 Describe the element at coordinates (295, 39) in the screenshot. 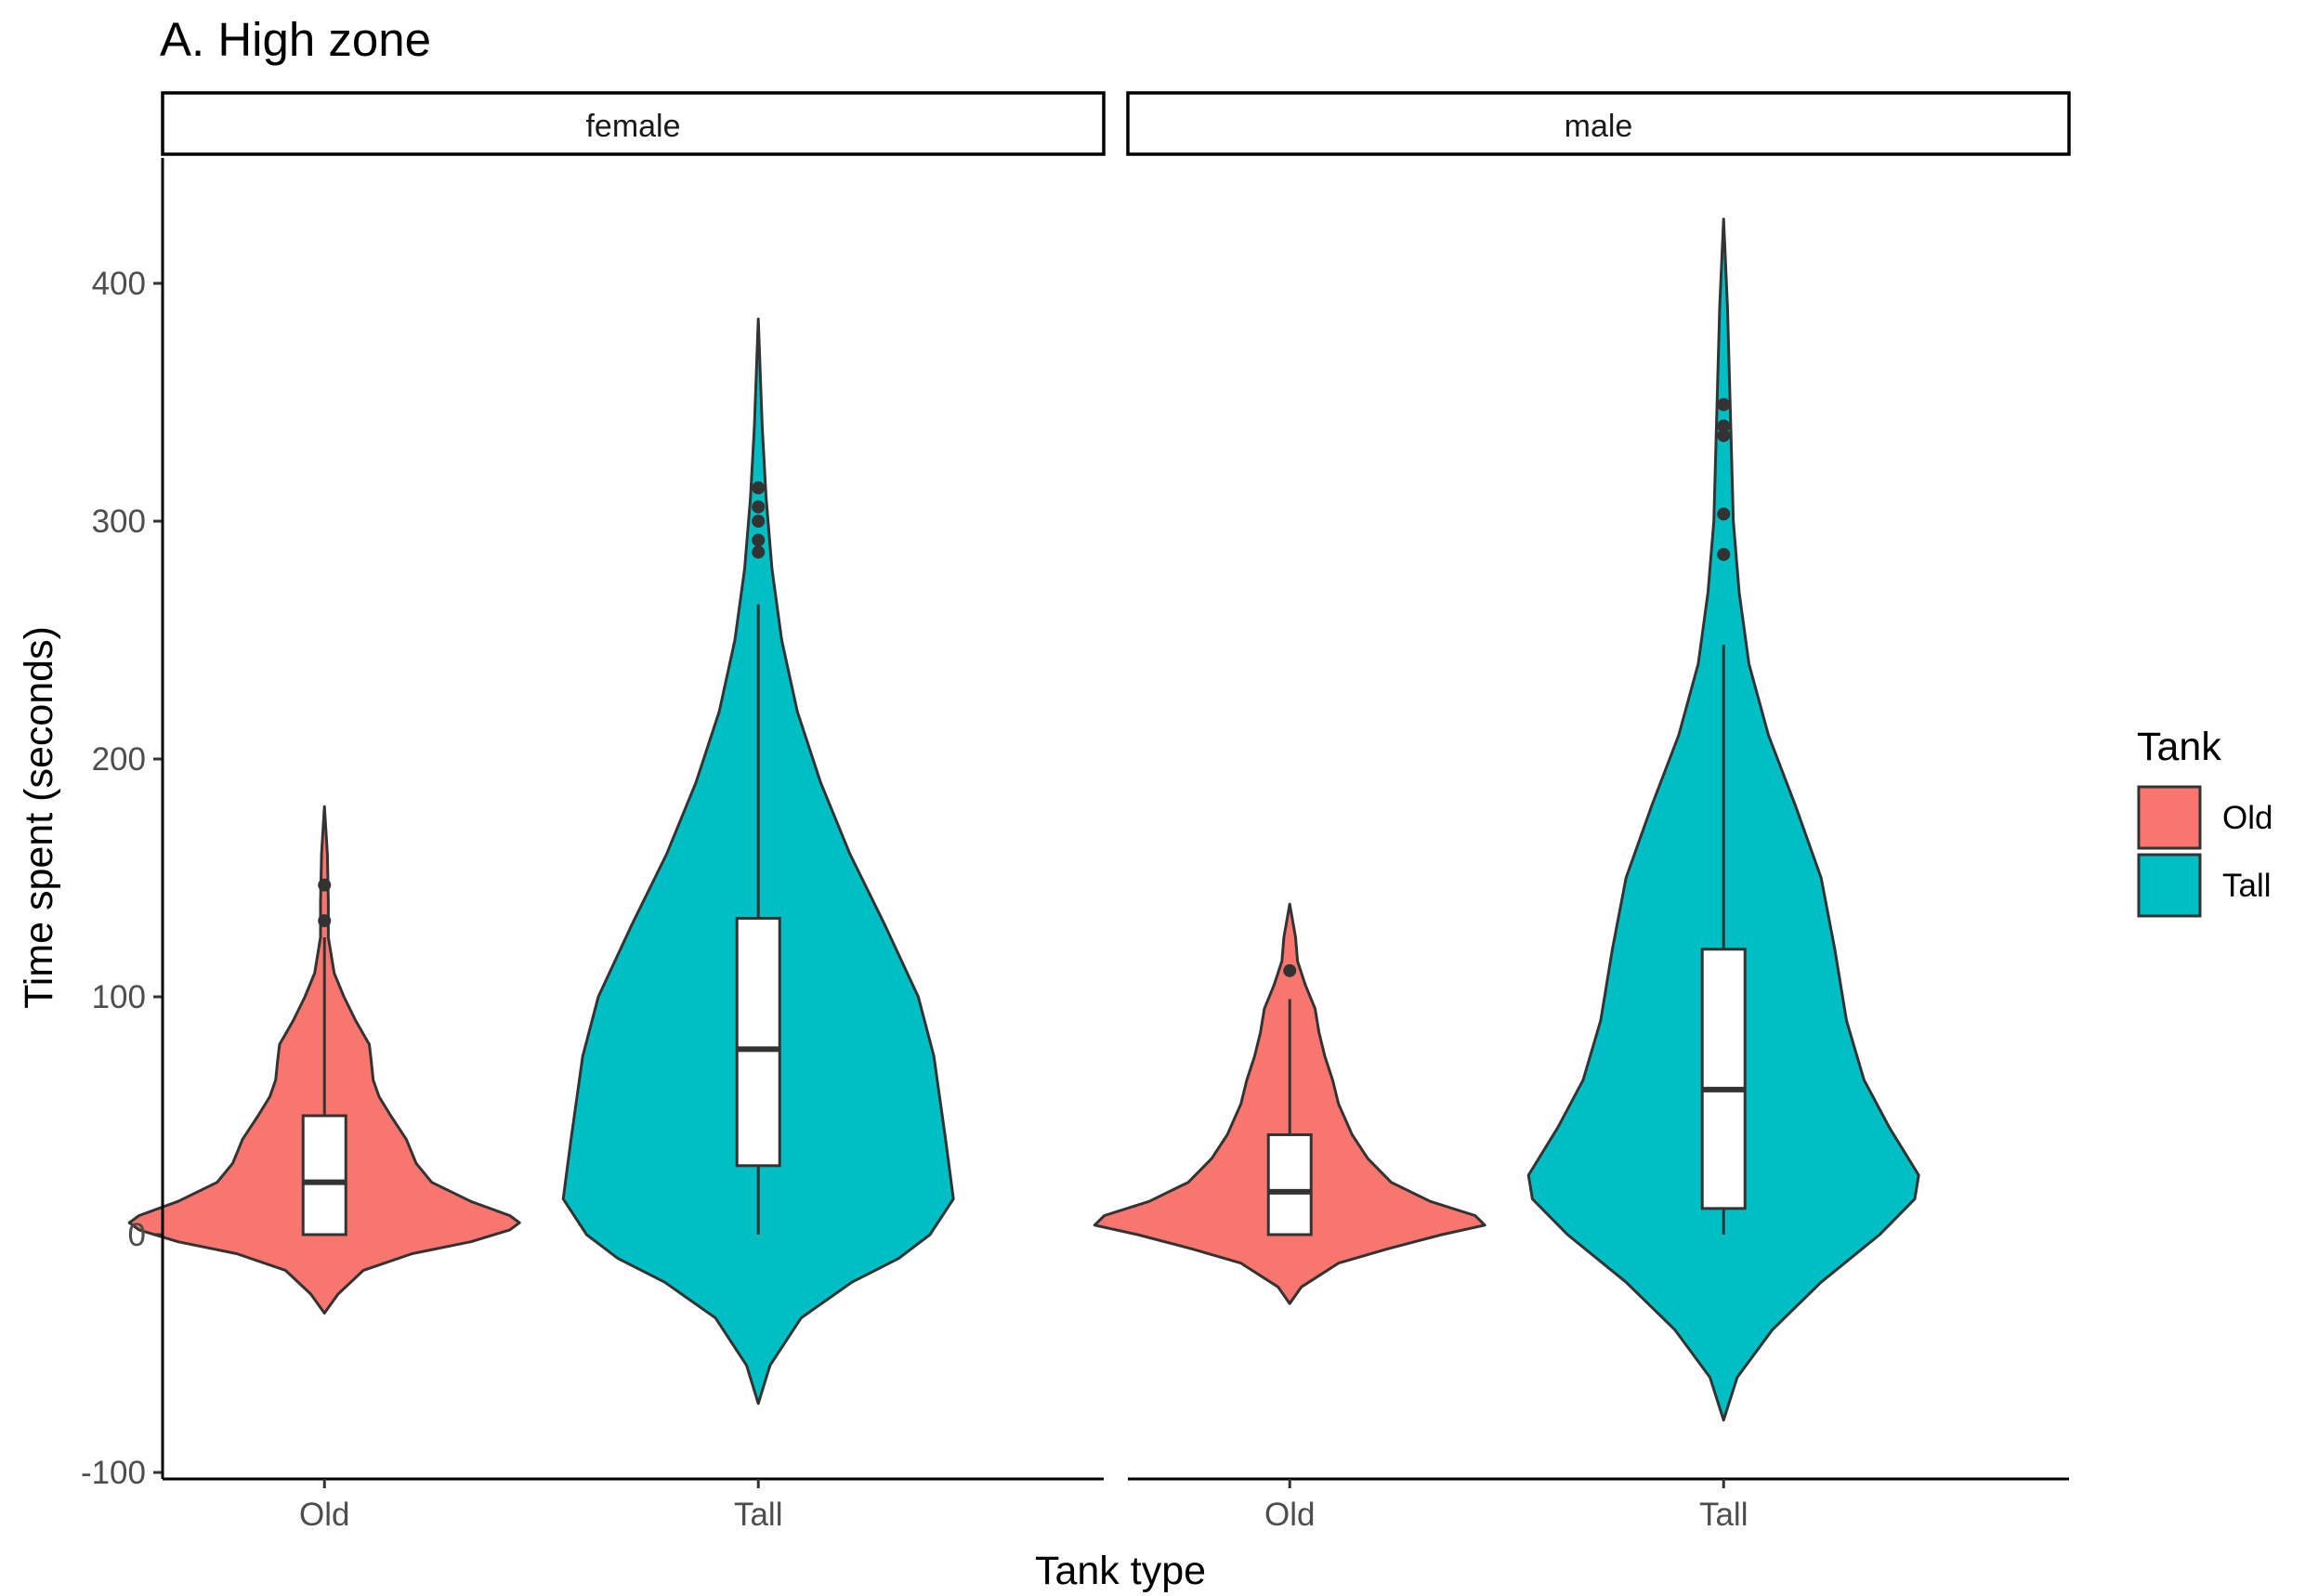

I see `chart-title: A. High zone` at that location.